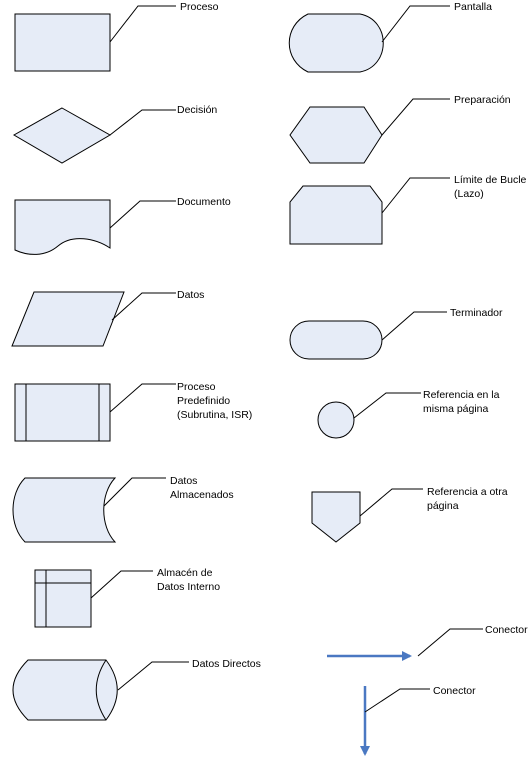 The image size is (532, 762). I want to click on loop-limit-symbol, so click(369, 211).